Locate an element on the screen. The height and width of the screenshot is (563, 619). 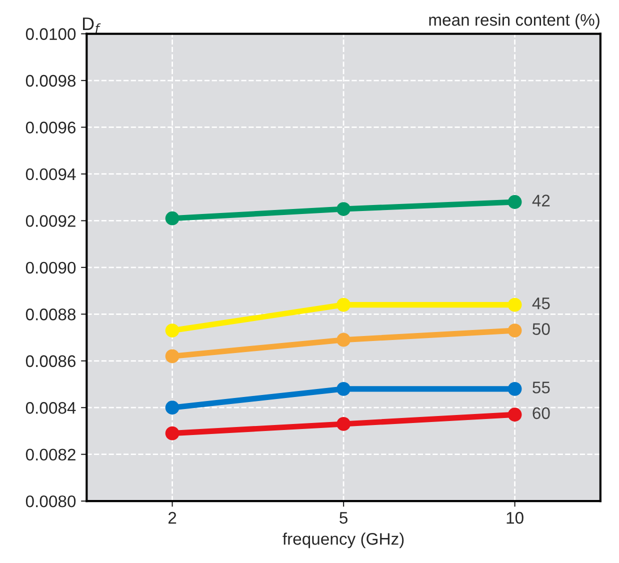
y-tick-label: 0.0100 is located at coordinates (51, 34).